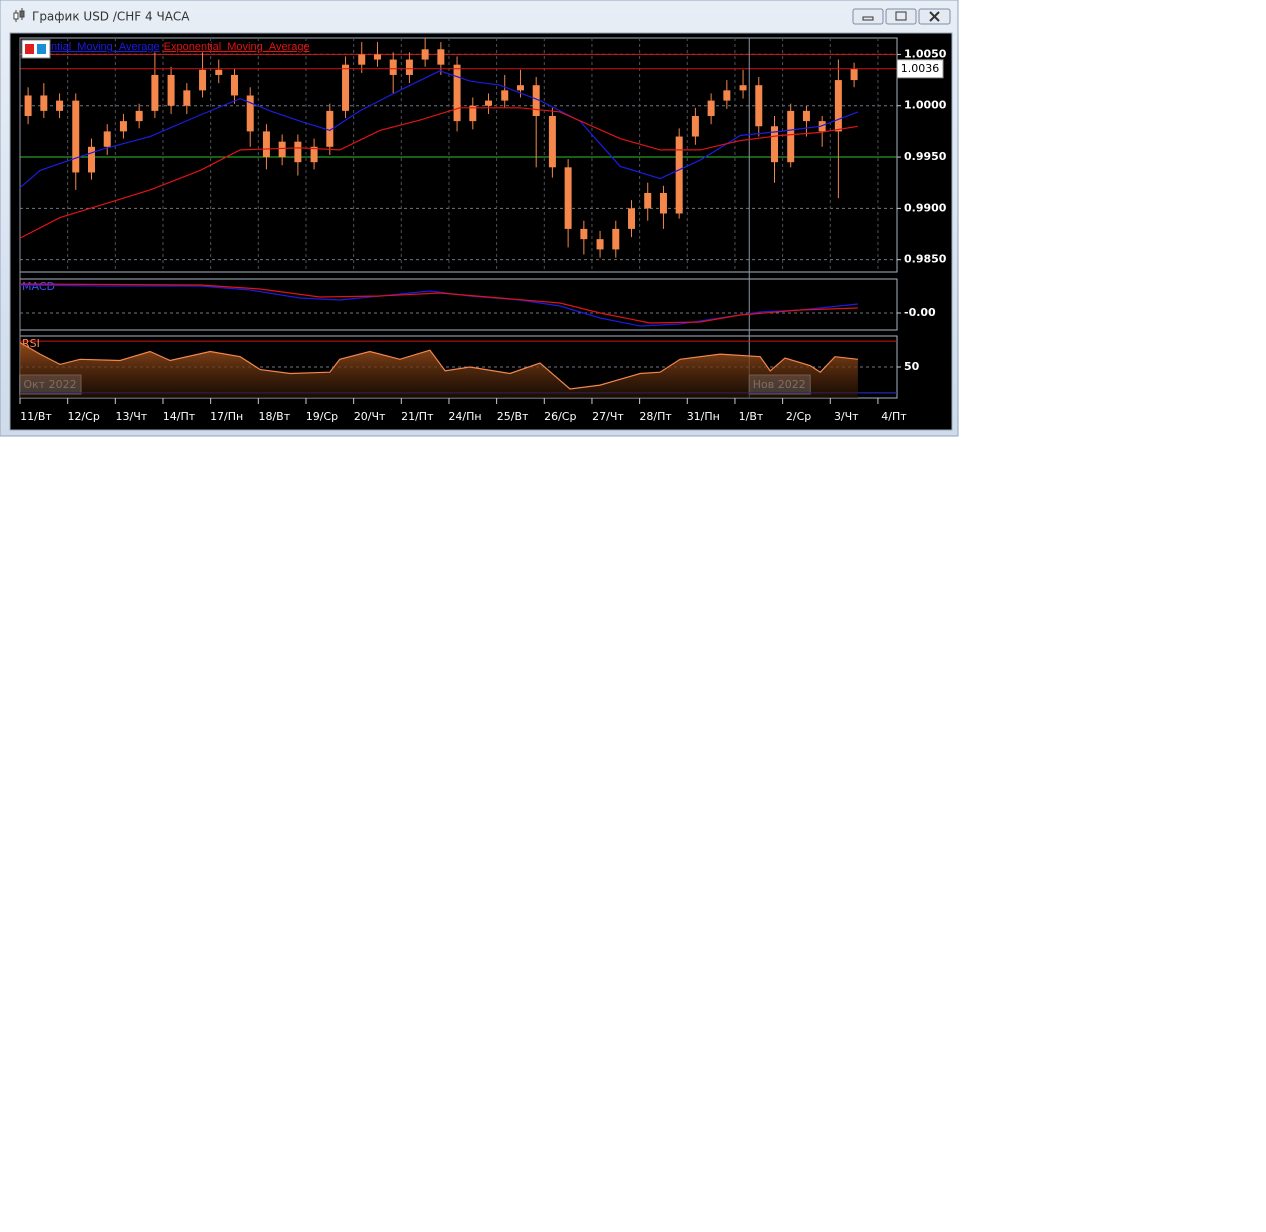  What do you see at coordinates (226, 416) in the screenshot?
I see `x-tick-label: 17/Пн` at bounding box center [226, 416].